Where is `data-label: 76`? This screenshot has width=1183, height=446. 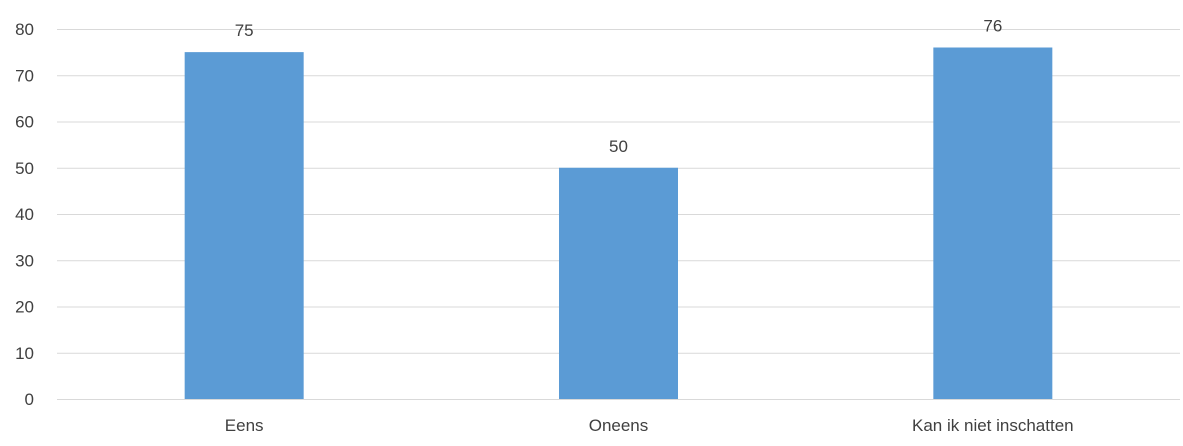 data-label: 76 is located at coordinates (992, 26).